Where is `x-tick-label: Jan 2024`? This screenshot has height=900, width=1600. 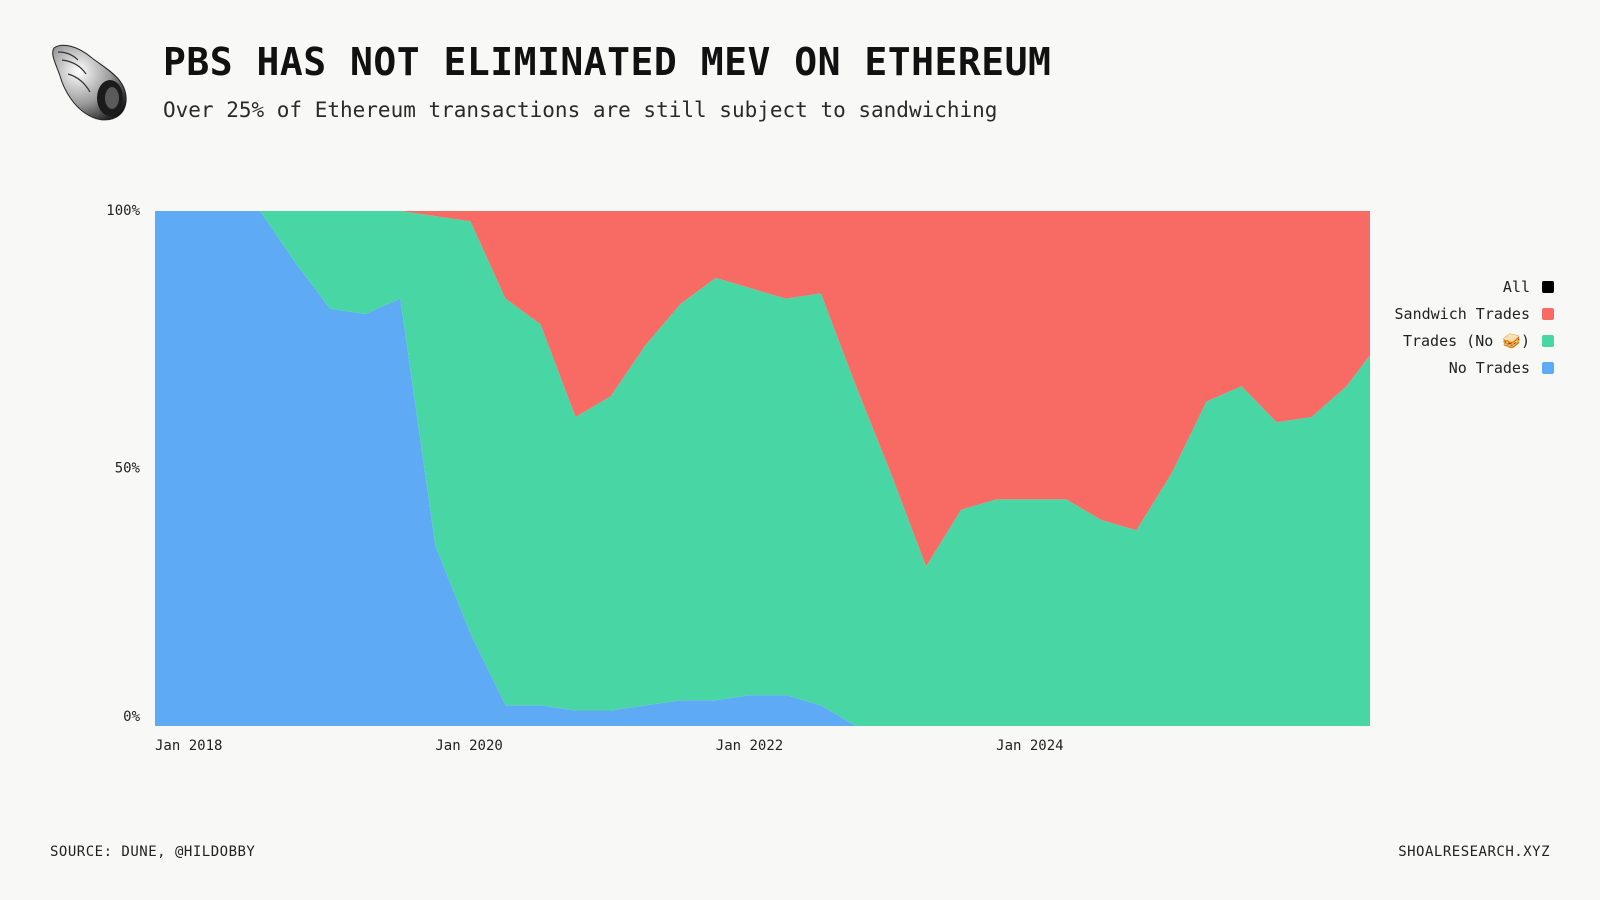 x-tick-label: Jan 2024 is located at coordinates (1029, 746).